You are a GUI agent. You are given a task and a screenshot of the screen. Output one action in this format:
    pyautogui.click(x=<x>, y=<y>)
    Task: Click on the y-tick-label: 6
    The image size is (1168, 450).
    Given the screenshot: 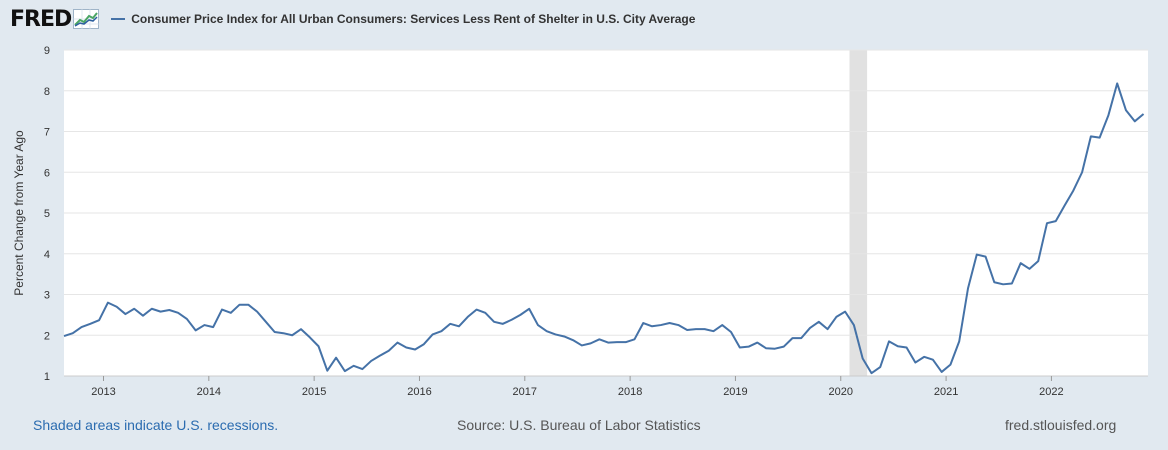 What is the action you would take?
    pyautogui.click(x=47, y=173)
    